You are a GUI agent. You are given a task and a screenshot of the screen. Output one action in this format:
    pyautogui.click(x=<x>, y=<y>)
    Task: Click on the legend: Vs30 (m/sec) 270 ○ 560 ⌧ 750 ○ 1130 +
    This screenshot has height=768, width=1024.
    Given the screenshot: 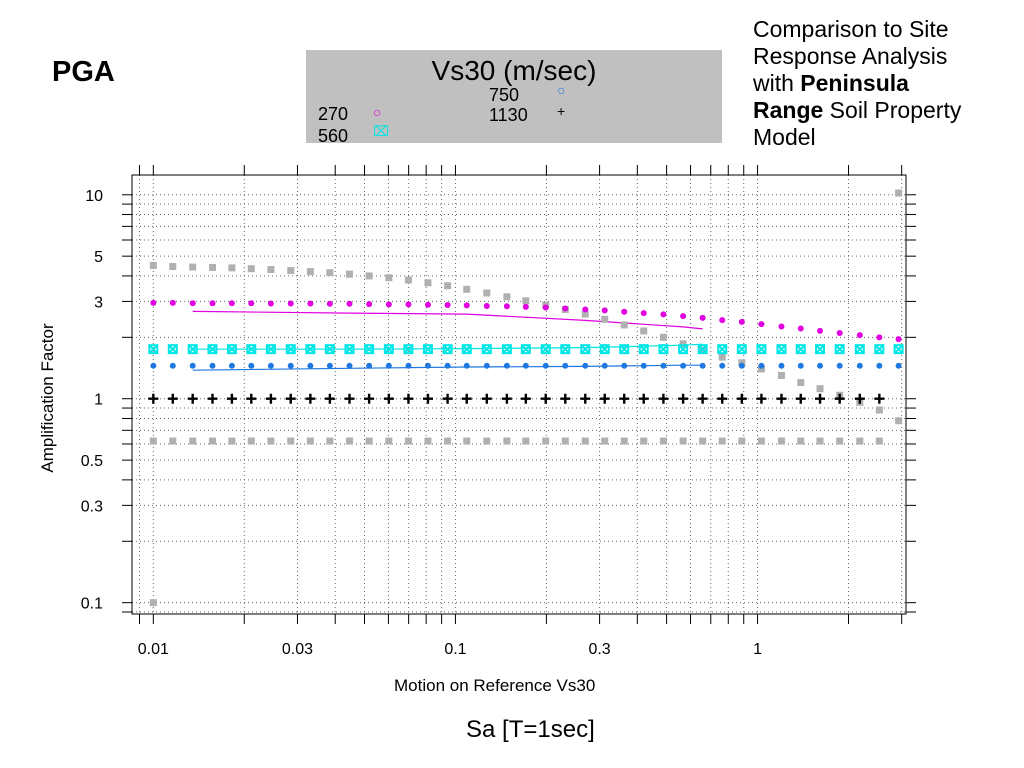 What is the action you would take?
    pyautogui.click(x=514, y=98)
    